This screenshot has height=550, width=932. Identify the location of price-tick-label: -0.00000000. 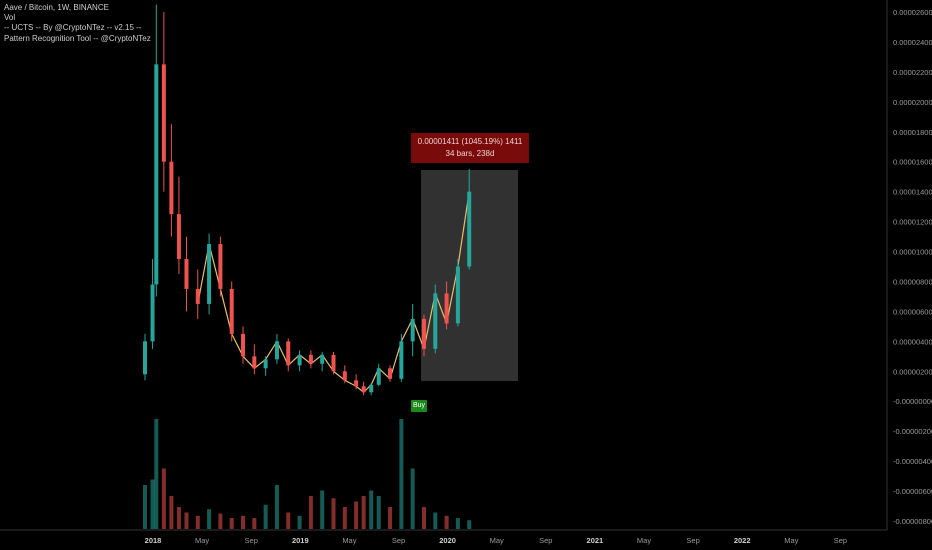
(912, 401).